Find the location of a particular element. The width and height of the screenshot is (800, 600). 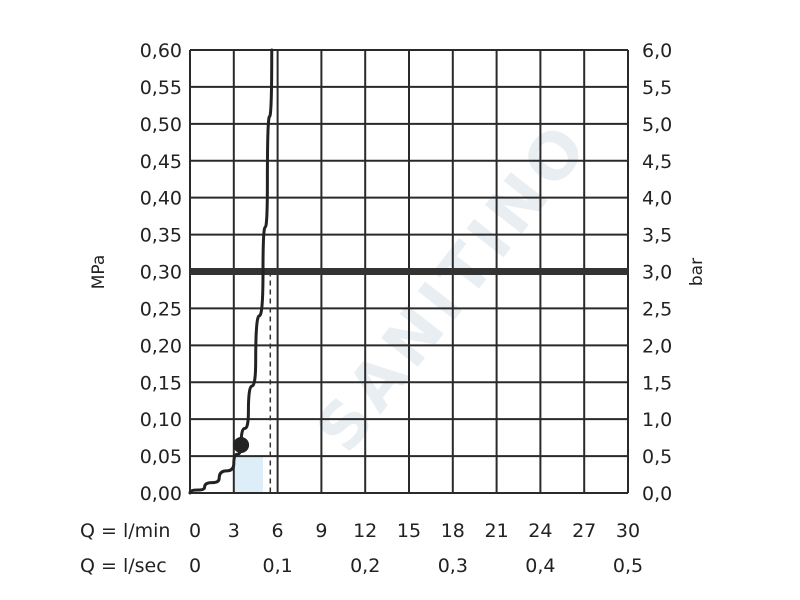

y-right-tick-label: 4,5 is located at coordinates (657, 162).